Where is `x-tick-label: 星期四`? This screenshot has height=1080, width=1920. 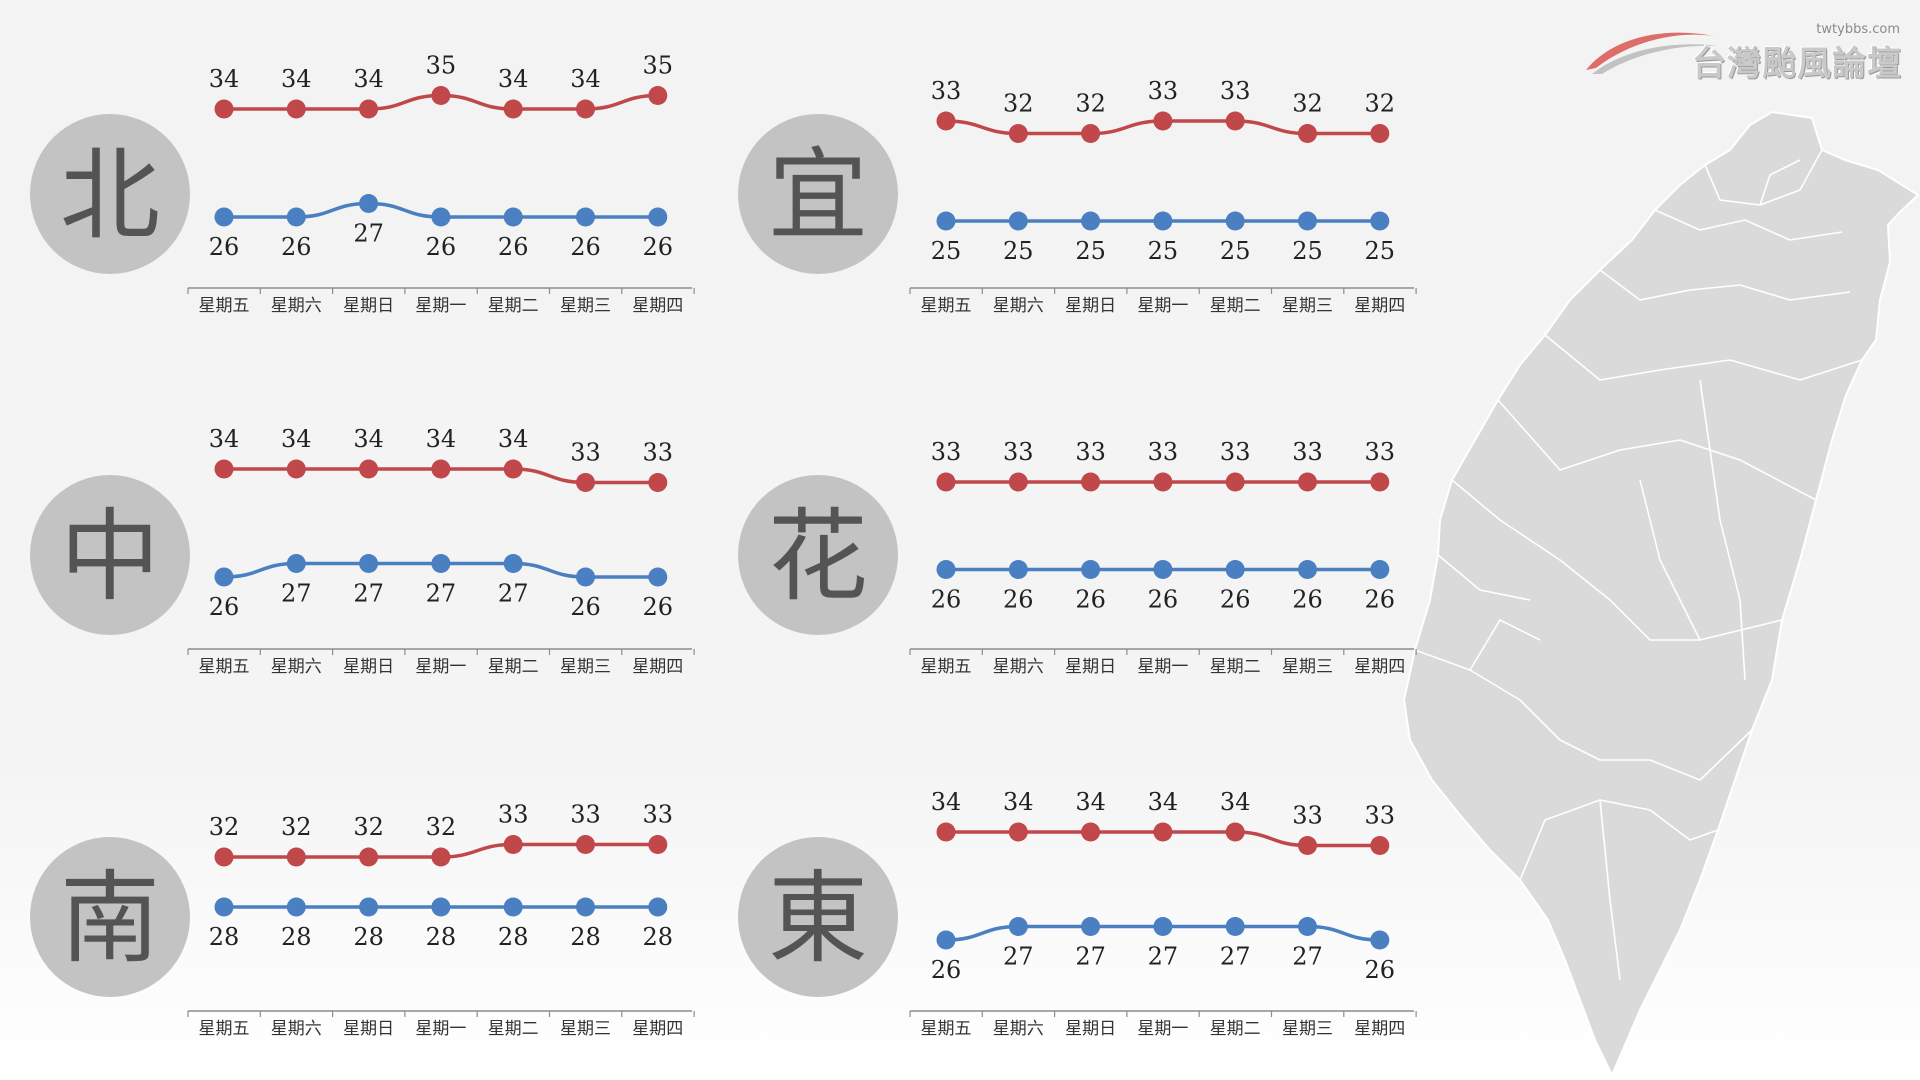 x-tick-label: 星期四 is located at coordinates (1379, 306).